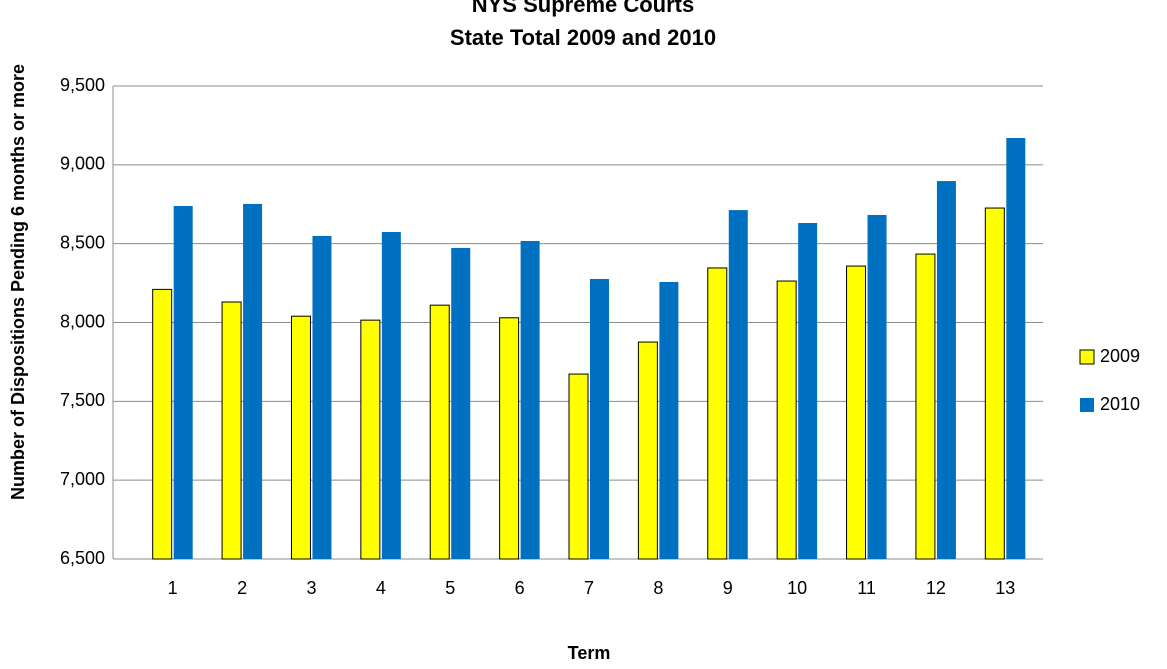  I want to click on chart-subtitle: State Total 2009 and 2010, so click(583, 37).